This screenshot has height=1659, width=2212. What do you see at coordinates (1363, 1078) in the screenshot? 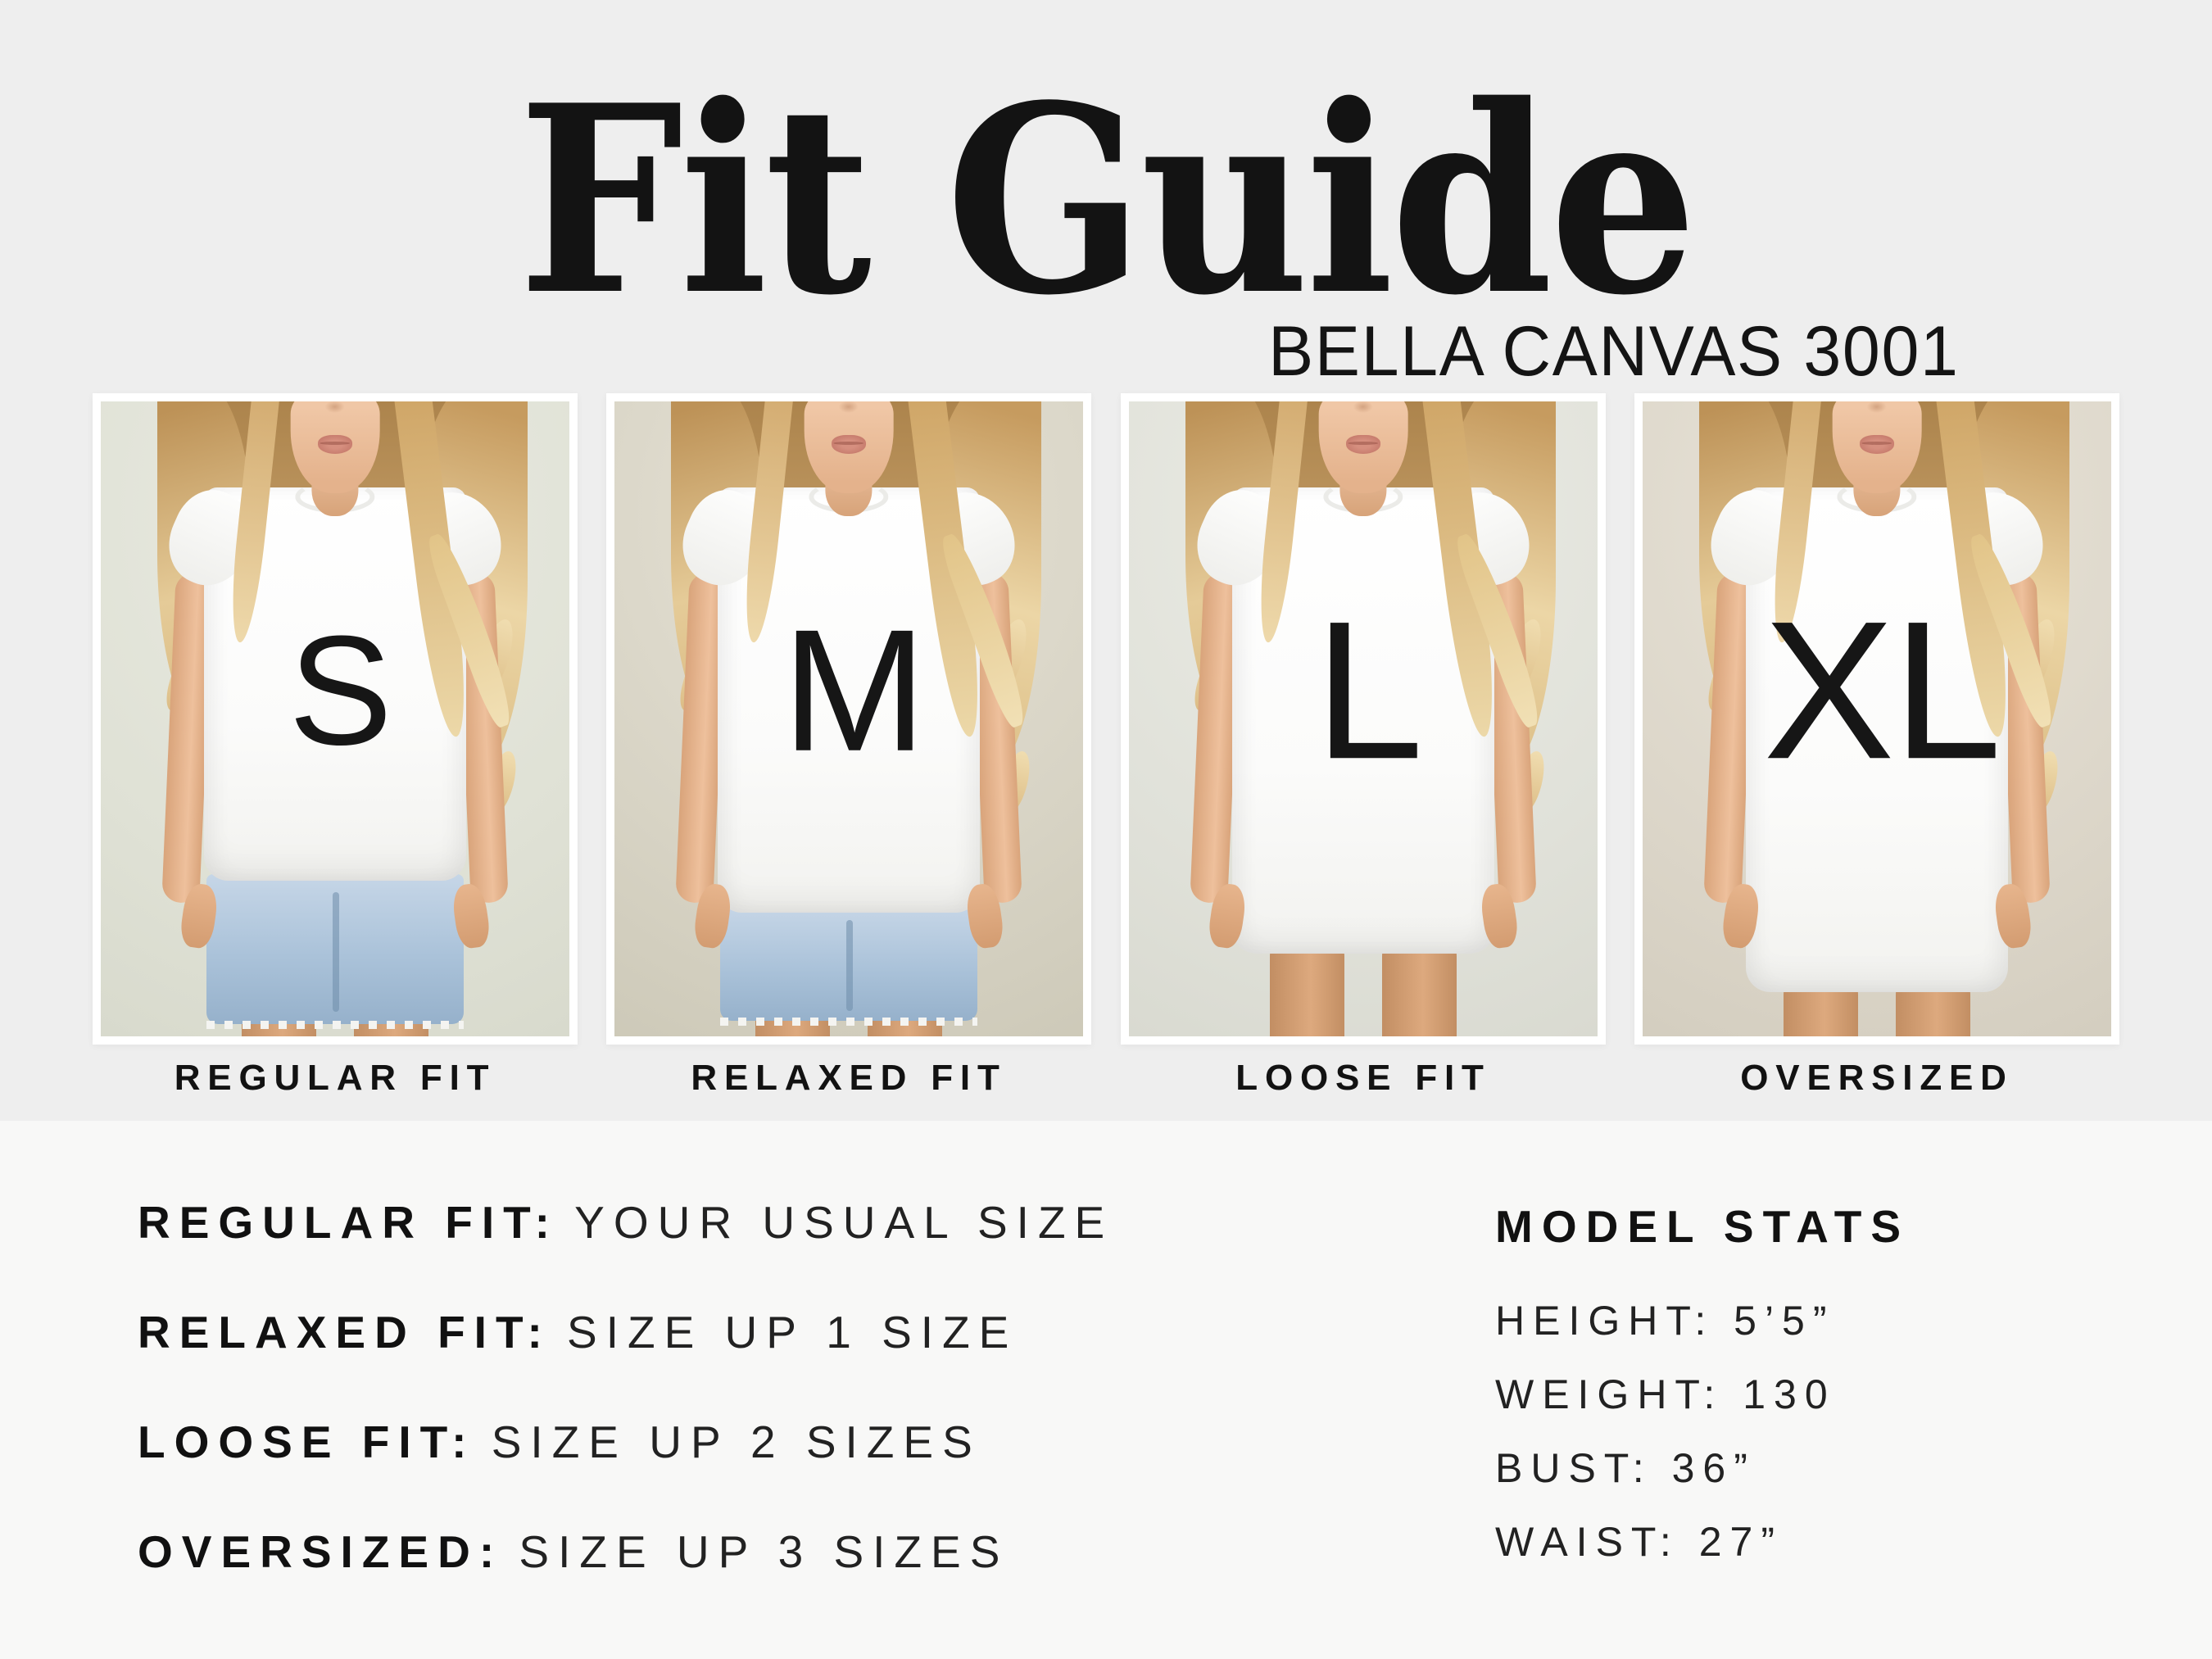
I see `fit-label: LOOSE FIT` at bounding box center [1363, 1078].